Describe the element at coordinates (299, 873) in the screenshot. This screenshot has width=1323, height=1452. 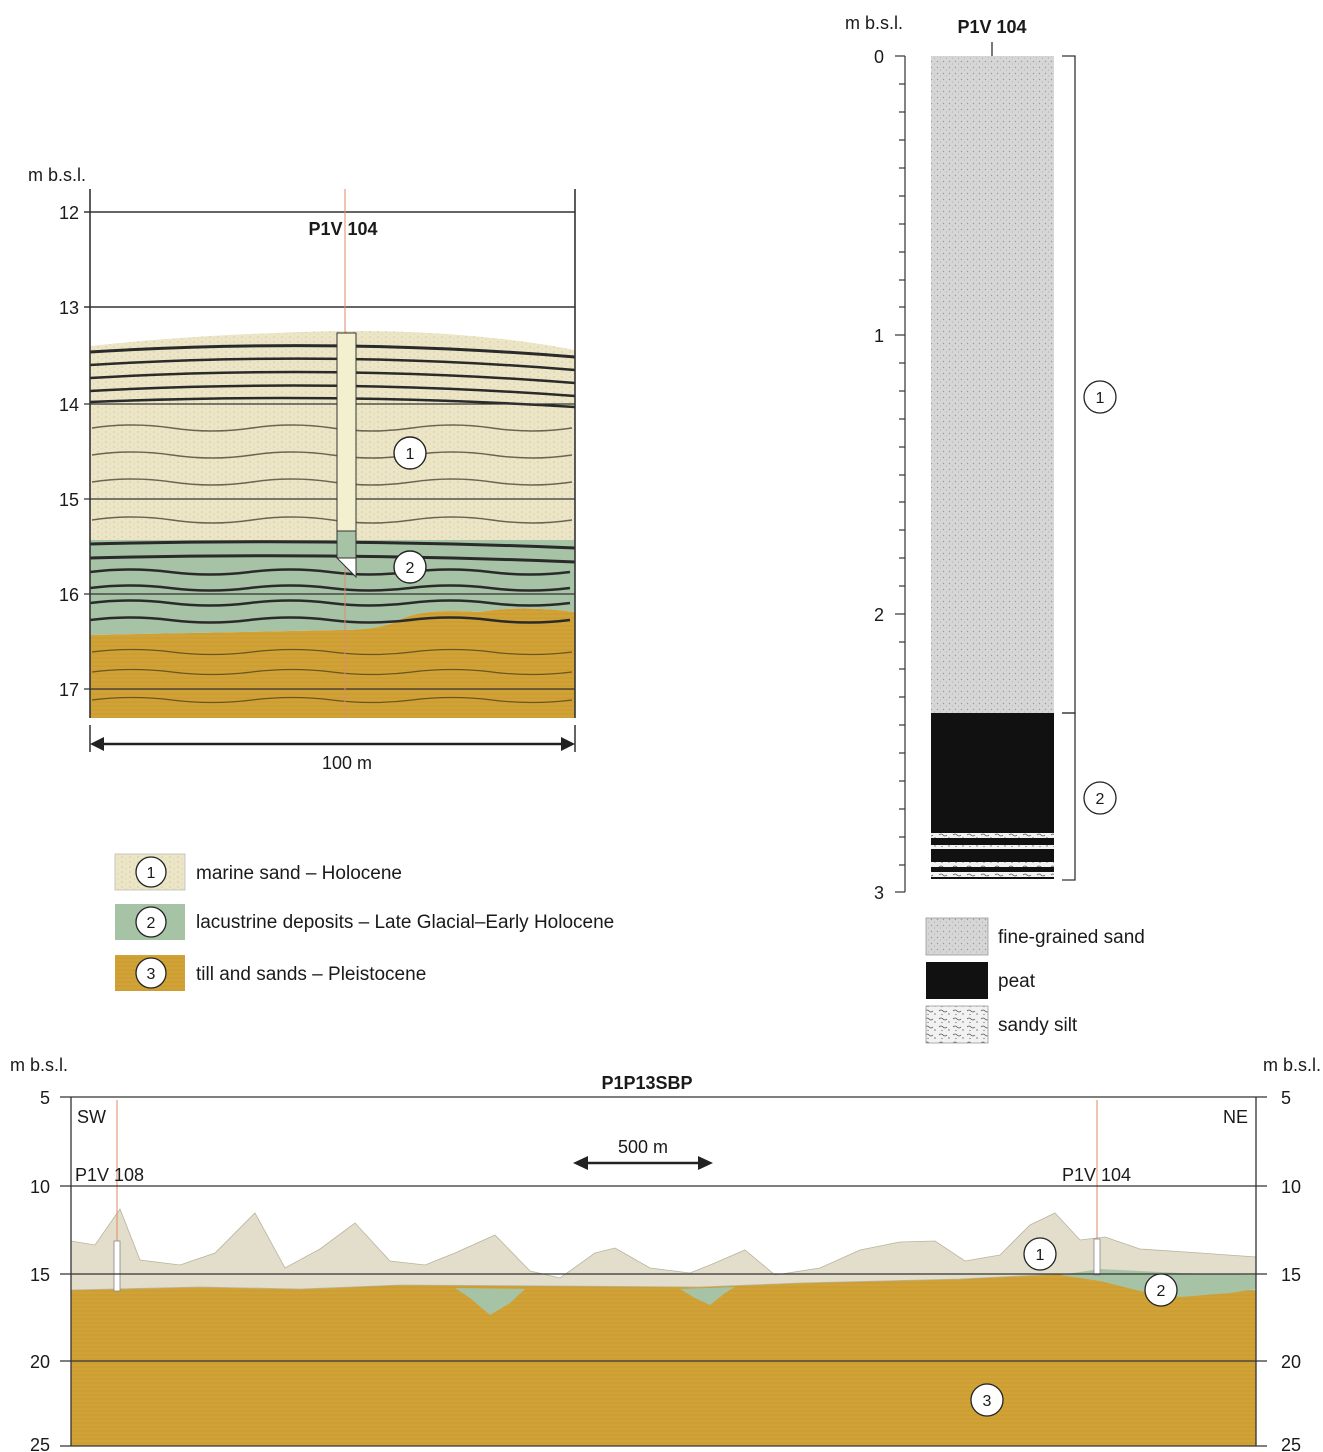
I see `svg-text: marine sand – Holocene` at that location.